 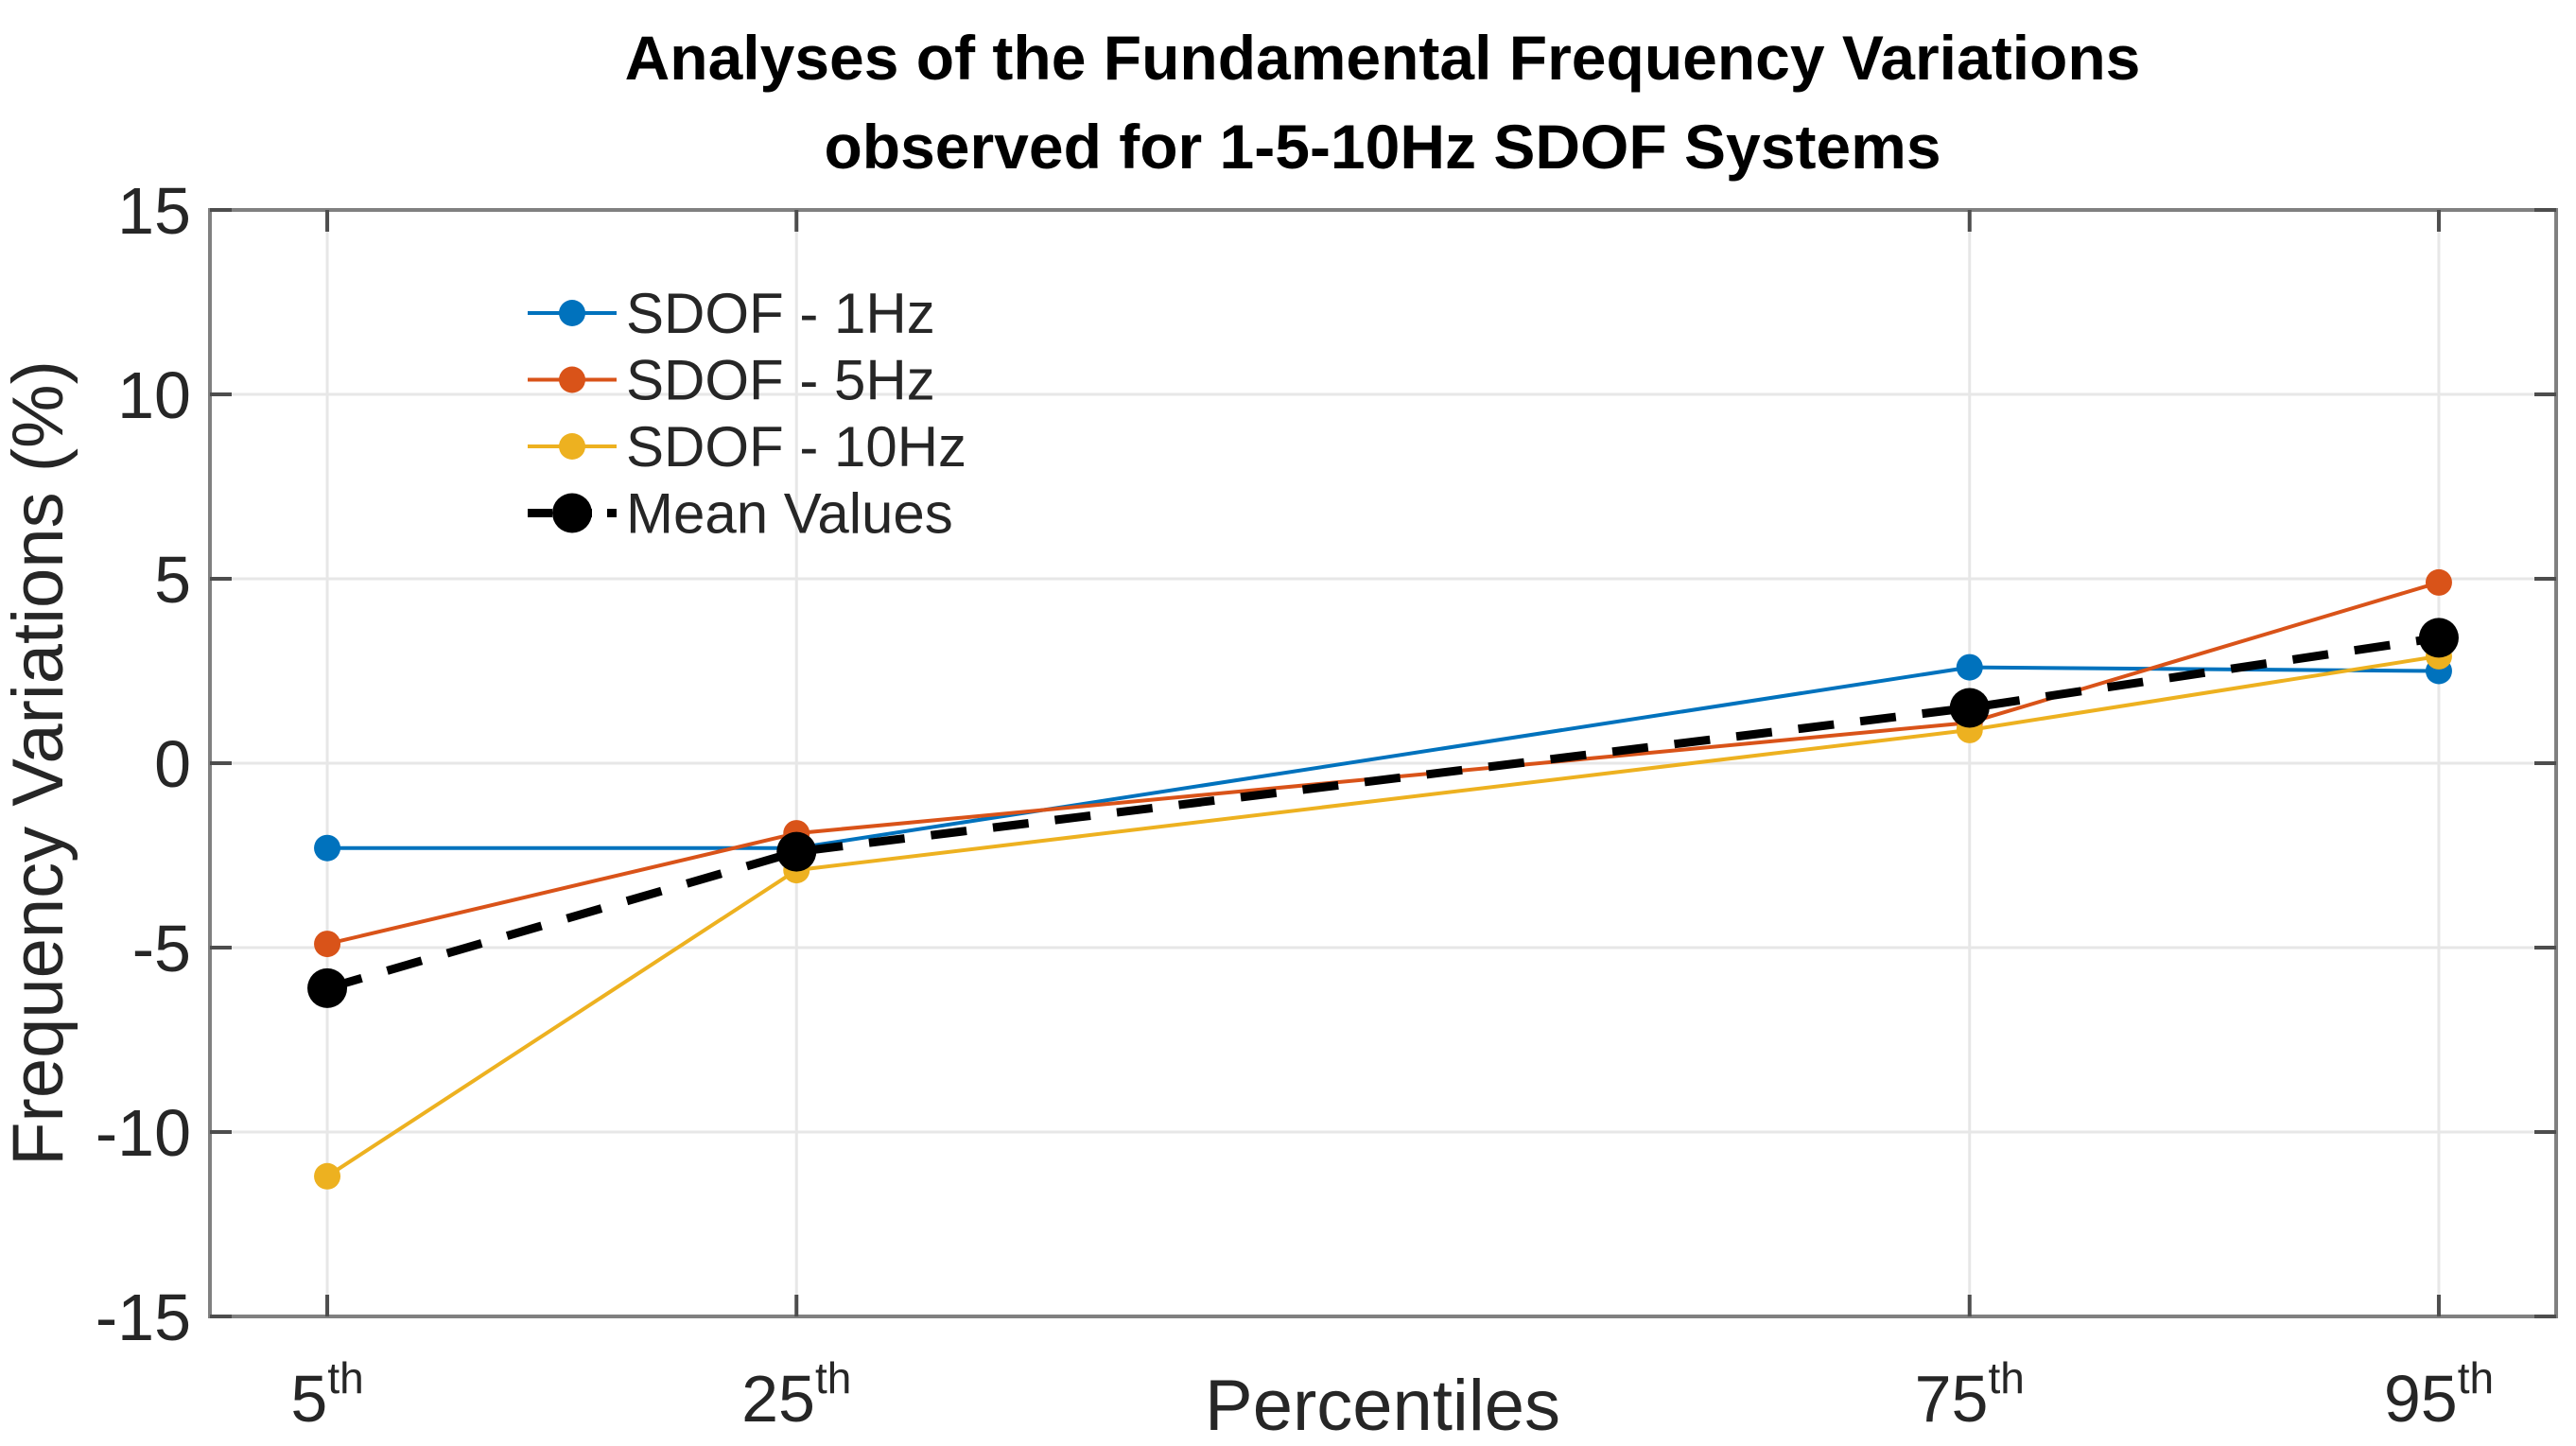 What do you see at coordinates (143, 1317) in the screenshot?
I see `y-tick-label--15: -15` at bounding box center [143, 1317].